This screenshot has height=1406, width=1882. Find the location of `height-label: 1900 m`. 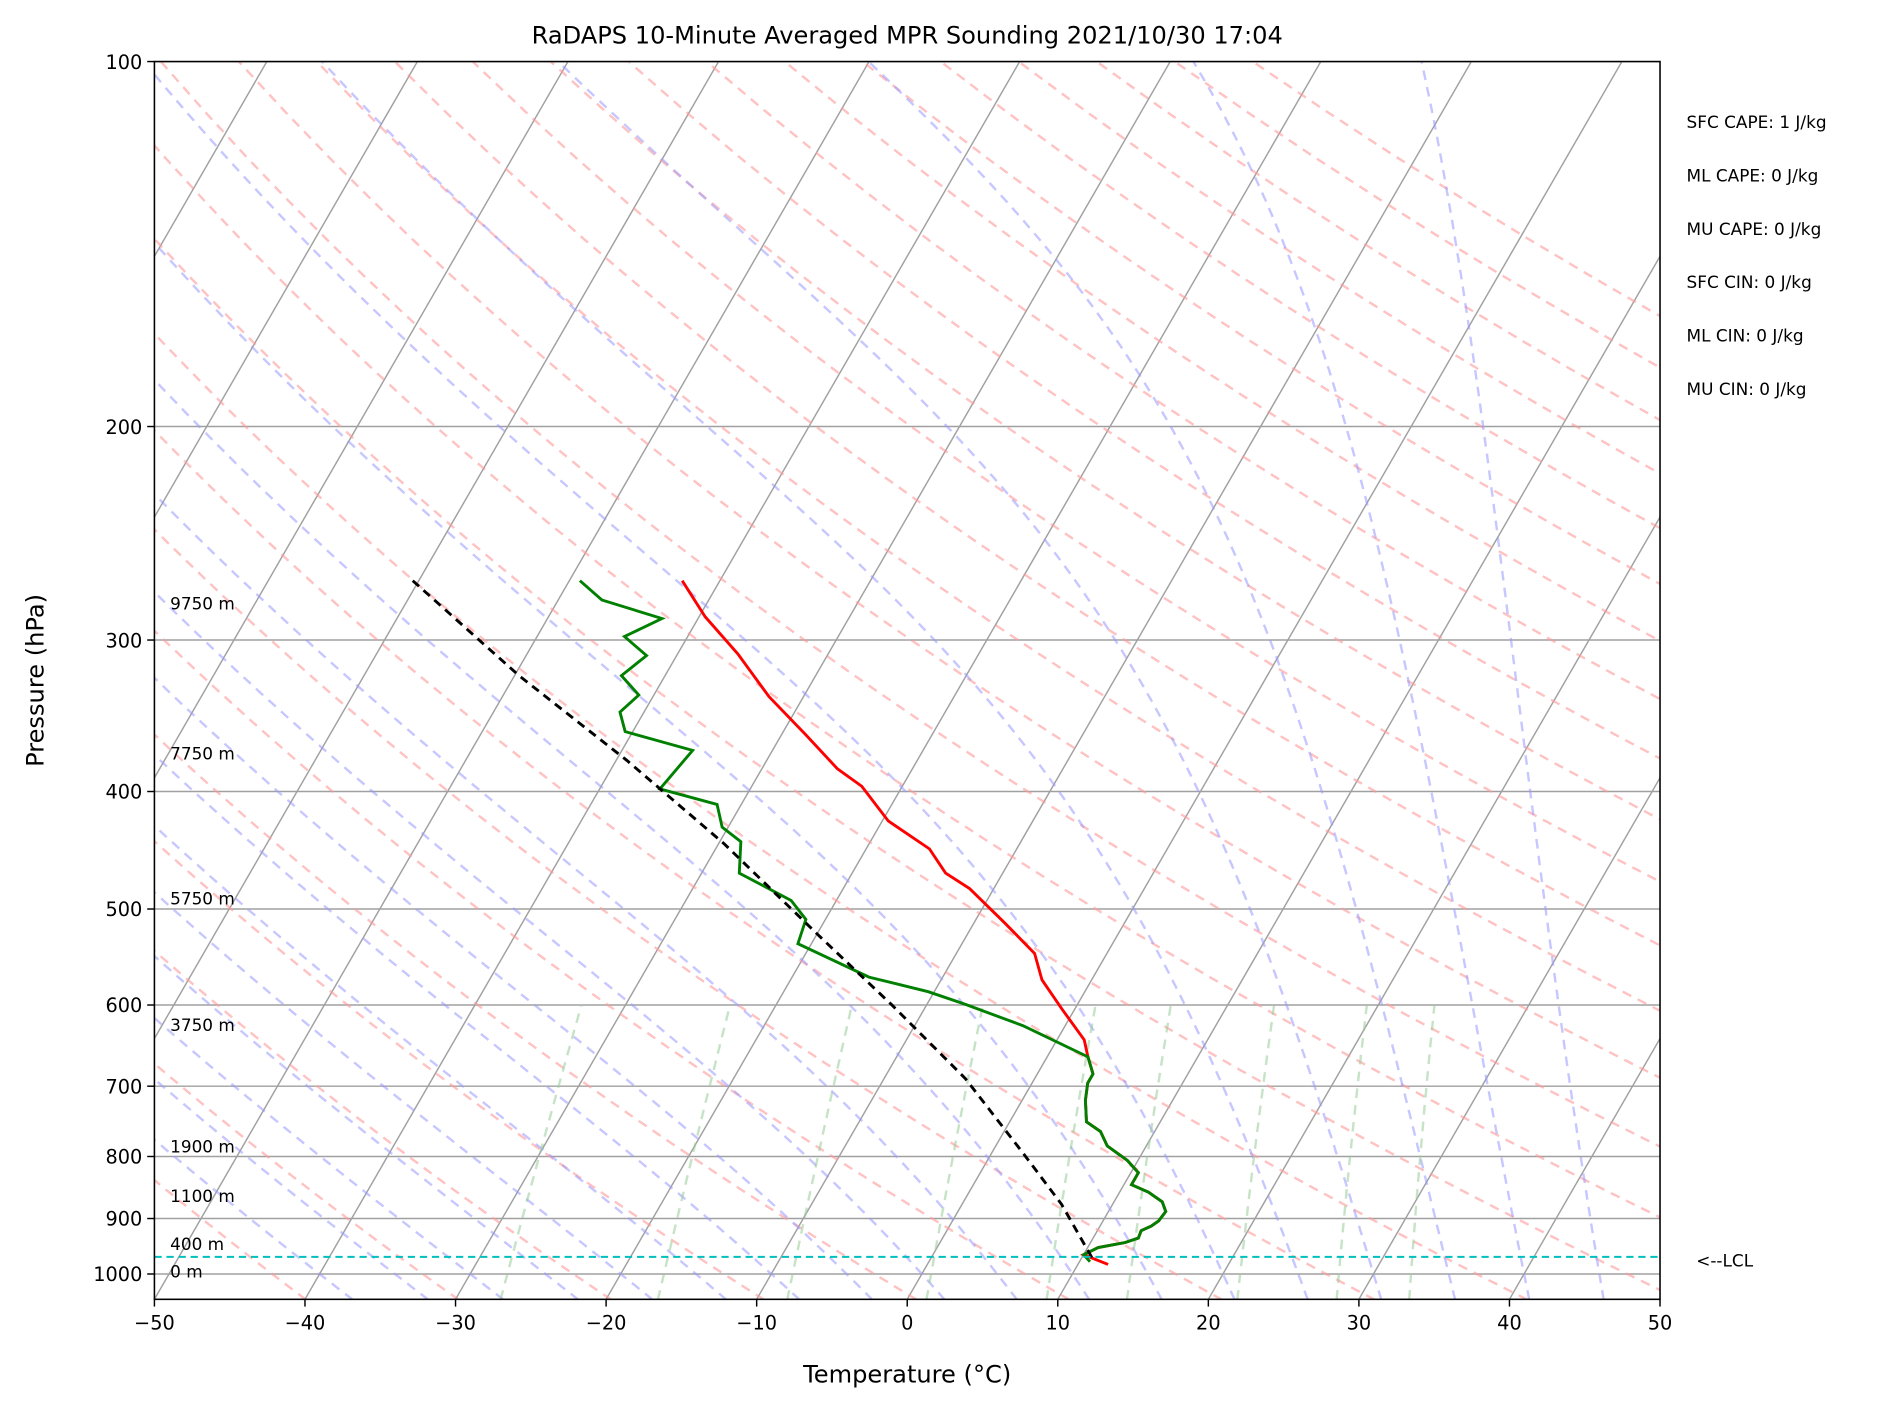

height-label: 1900 m is located at coordinates (202, 1147).